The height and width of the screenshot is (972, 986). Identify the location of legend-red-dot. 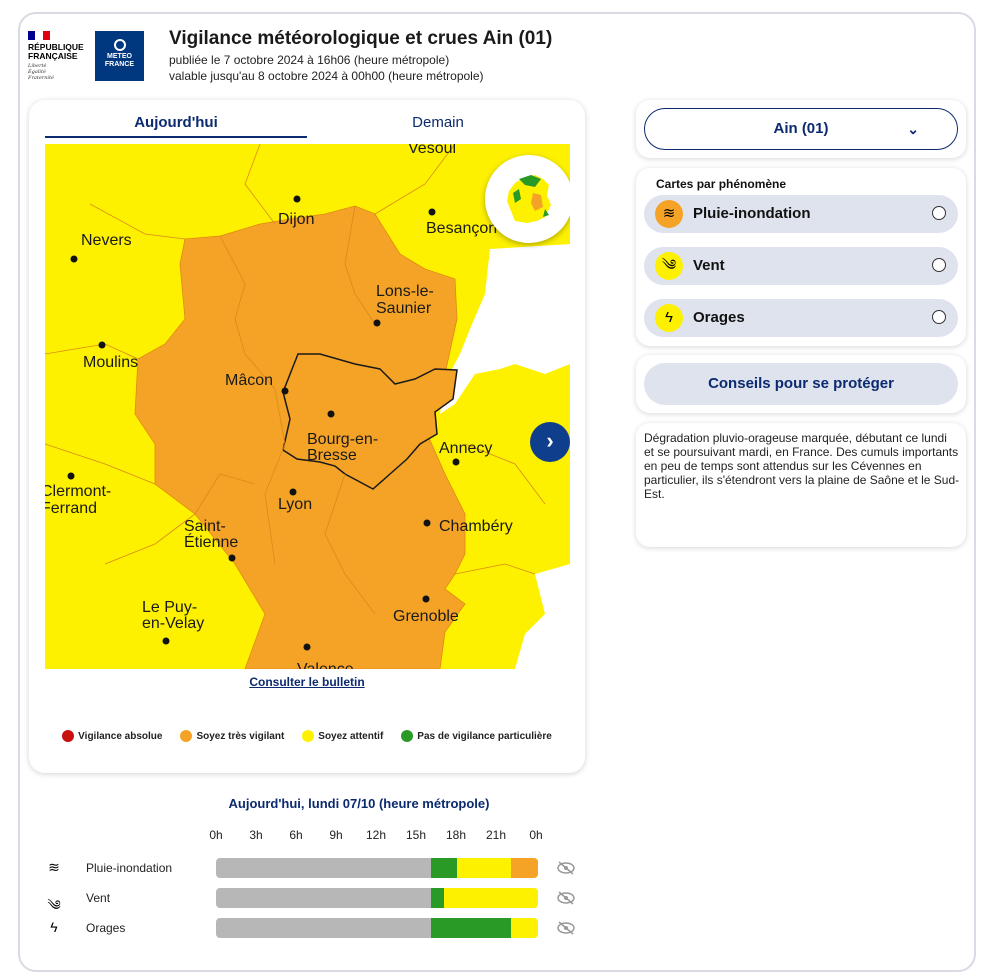
(68, 736).